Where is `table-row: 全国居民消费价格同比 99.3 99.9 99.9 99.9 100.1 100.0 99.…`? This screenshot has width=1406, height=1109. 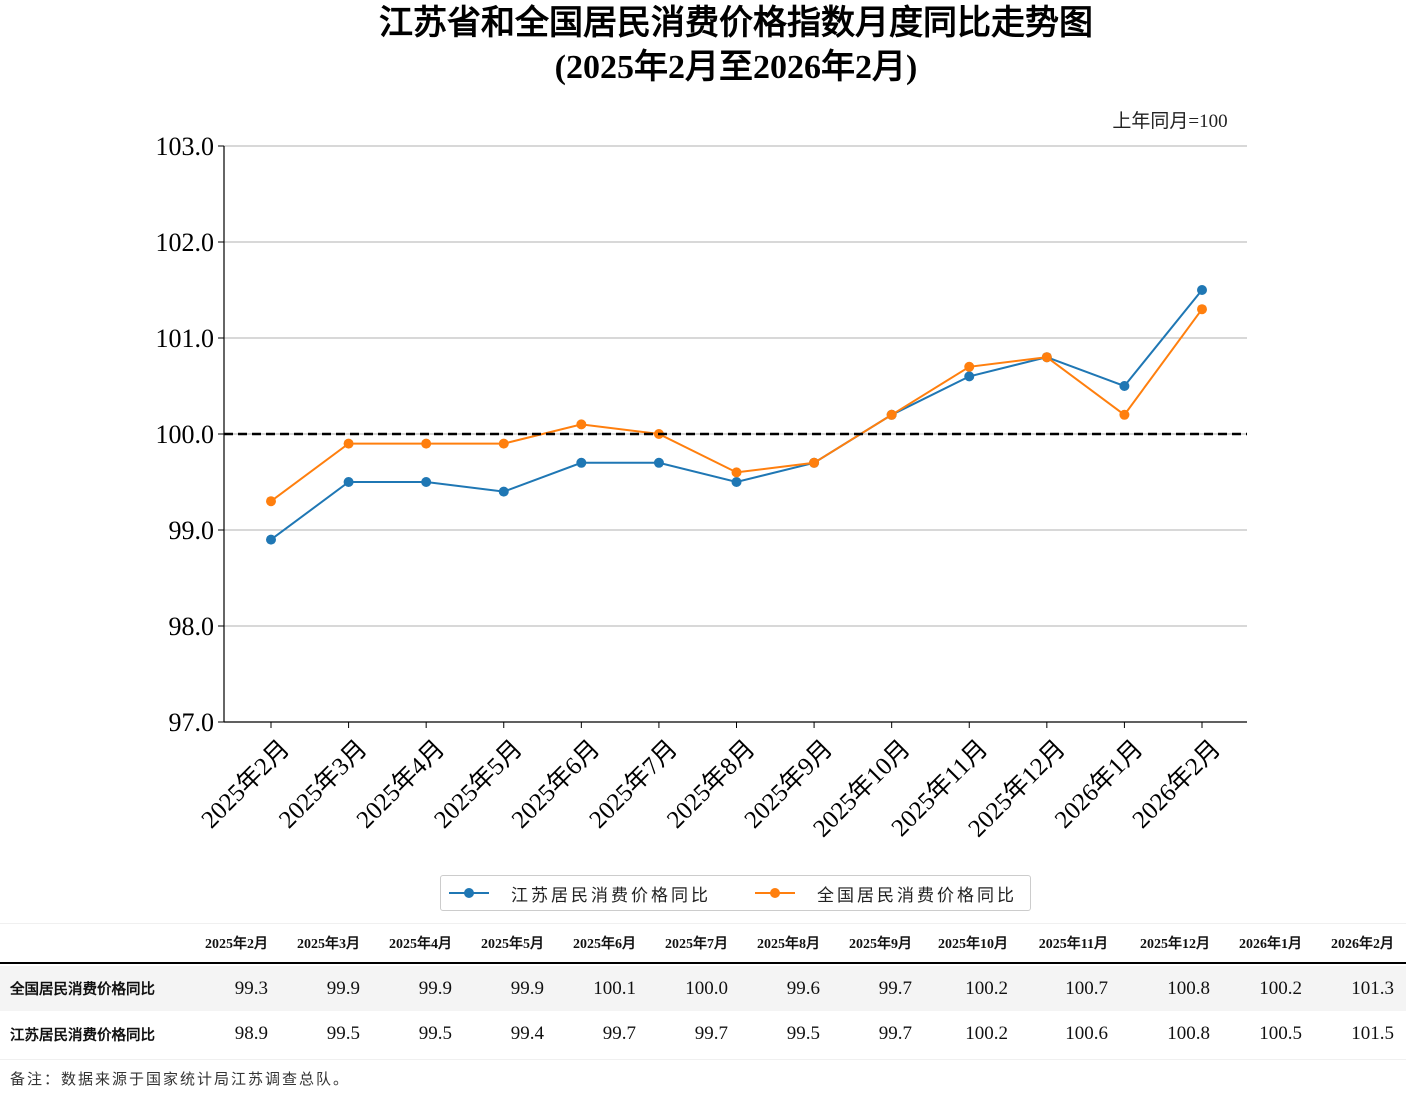 table-row: 全国居民消费价格同比 99.3 99.9 99.9 99.9 100.1 100.0 99.… is located at coordinates (703, 988).